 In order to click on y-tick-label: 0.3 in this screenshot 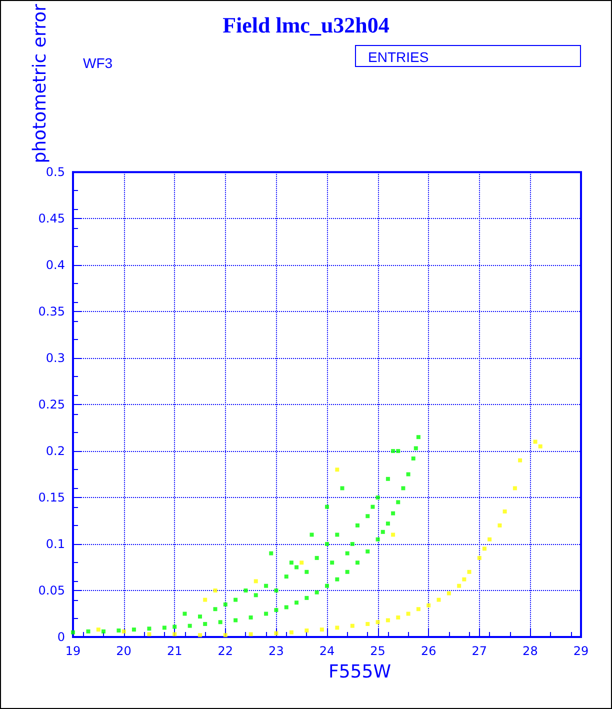, I will do `click(55, 358)`.